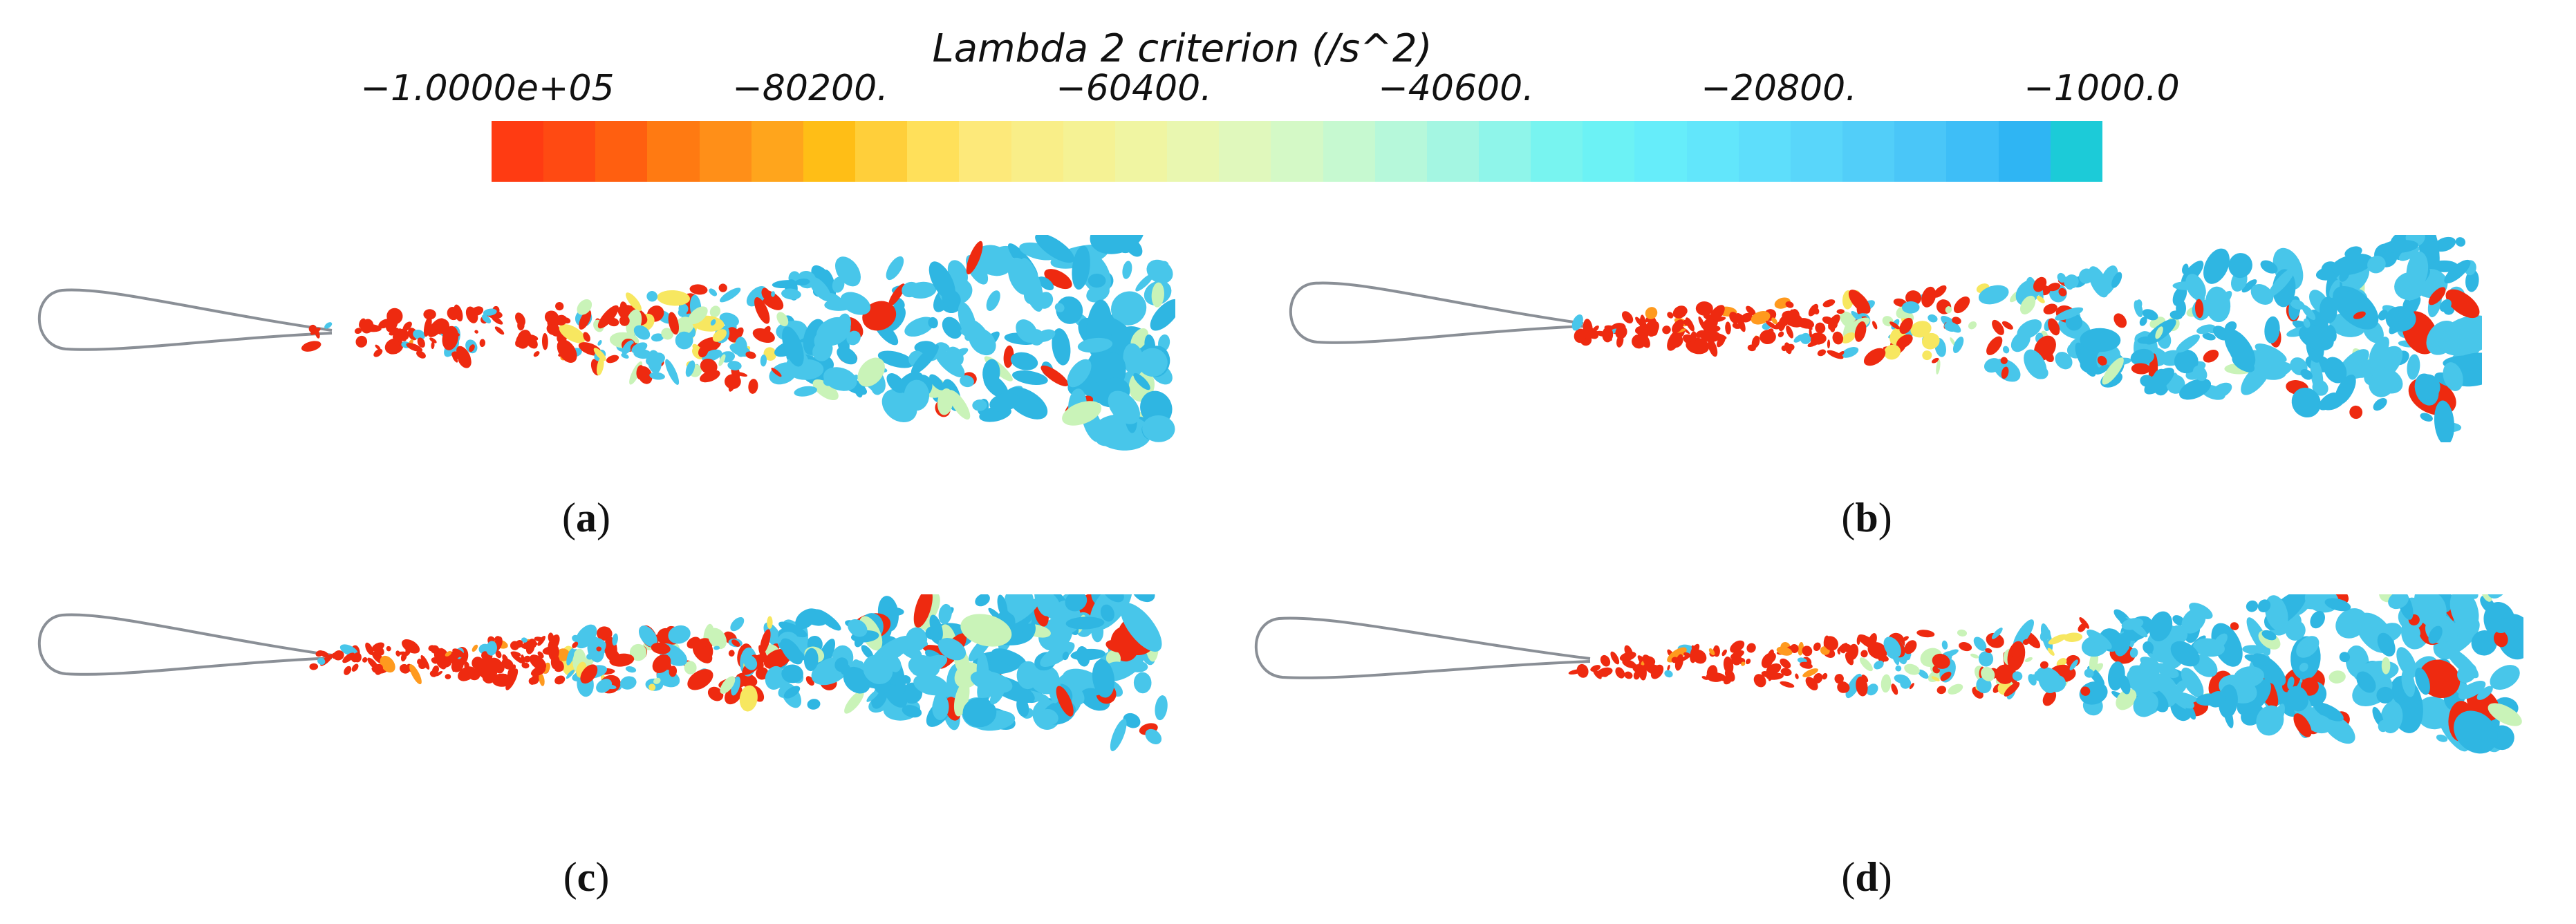 Image resolution: width=2576 pixels, height=924 pixels. What do you see at coordinates (601, 677) in the screenshot?
I see `wake-panel-c` at bounding box center [601, 677].